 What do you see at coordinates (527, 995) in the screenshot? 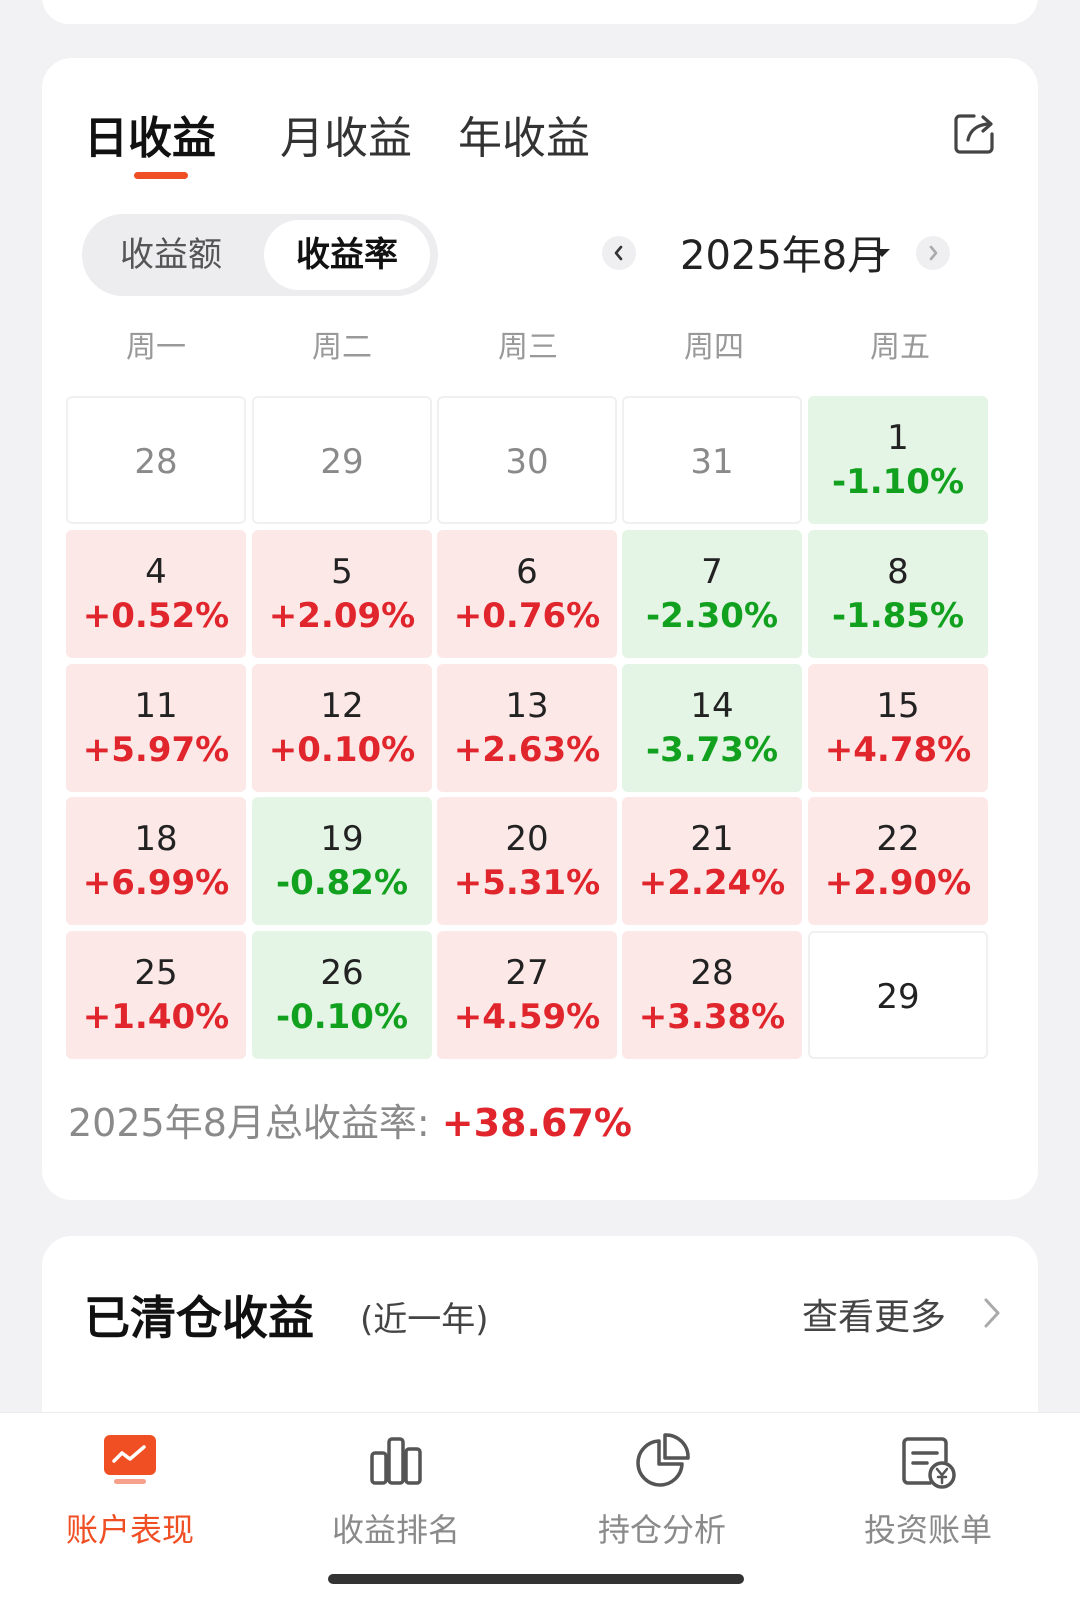
I see `calendar-day-cell: 27 +4.59%` at bounding box center [527, 995].